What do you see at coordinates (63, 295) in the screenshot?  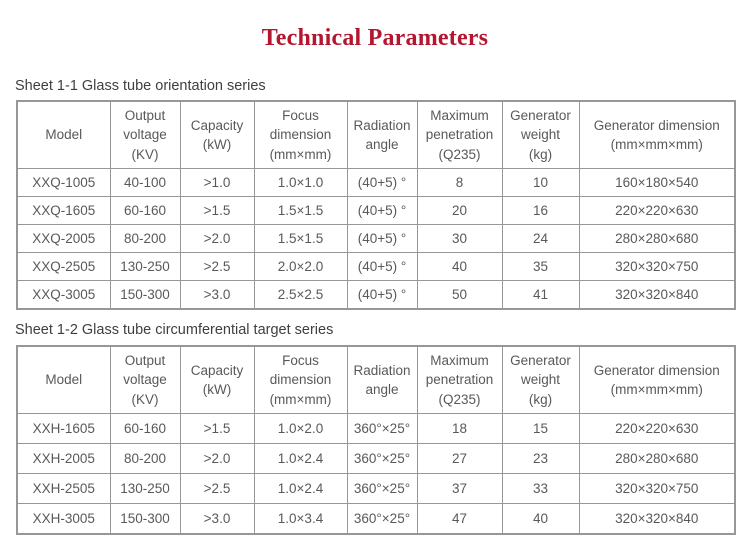 I see `table-cell: XXQ-3005` at bounding box center [63, 295].